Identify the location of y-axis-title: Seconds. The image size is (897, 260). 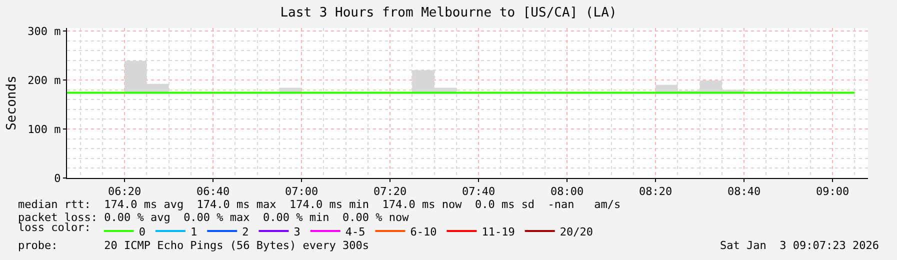
(12, 103).